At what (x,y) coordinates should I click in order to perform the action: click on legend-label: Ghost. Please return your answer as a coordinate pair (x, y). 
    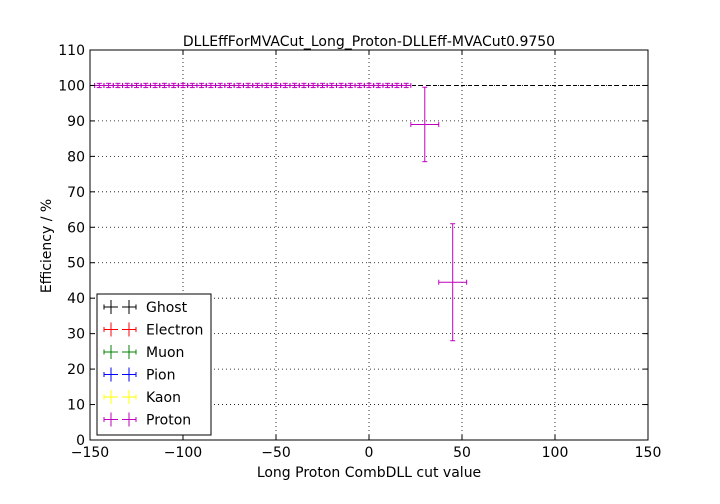
    Looking at the image, I should click on (167, 308).